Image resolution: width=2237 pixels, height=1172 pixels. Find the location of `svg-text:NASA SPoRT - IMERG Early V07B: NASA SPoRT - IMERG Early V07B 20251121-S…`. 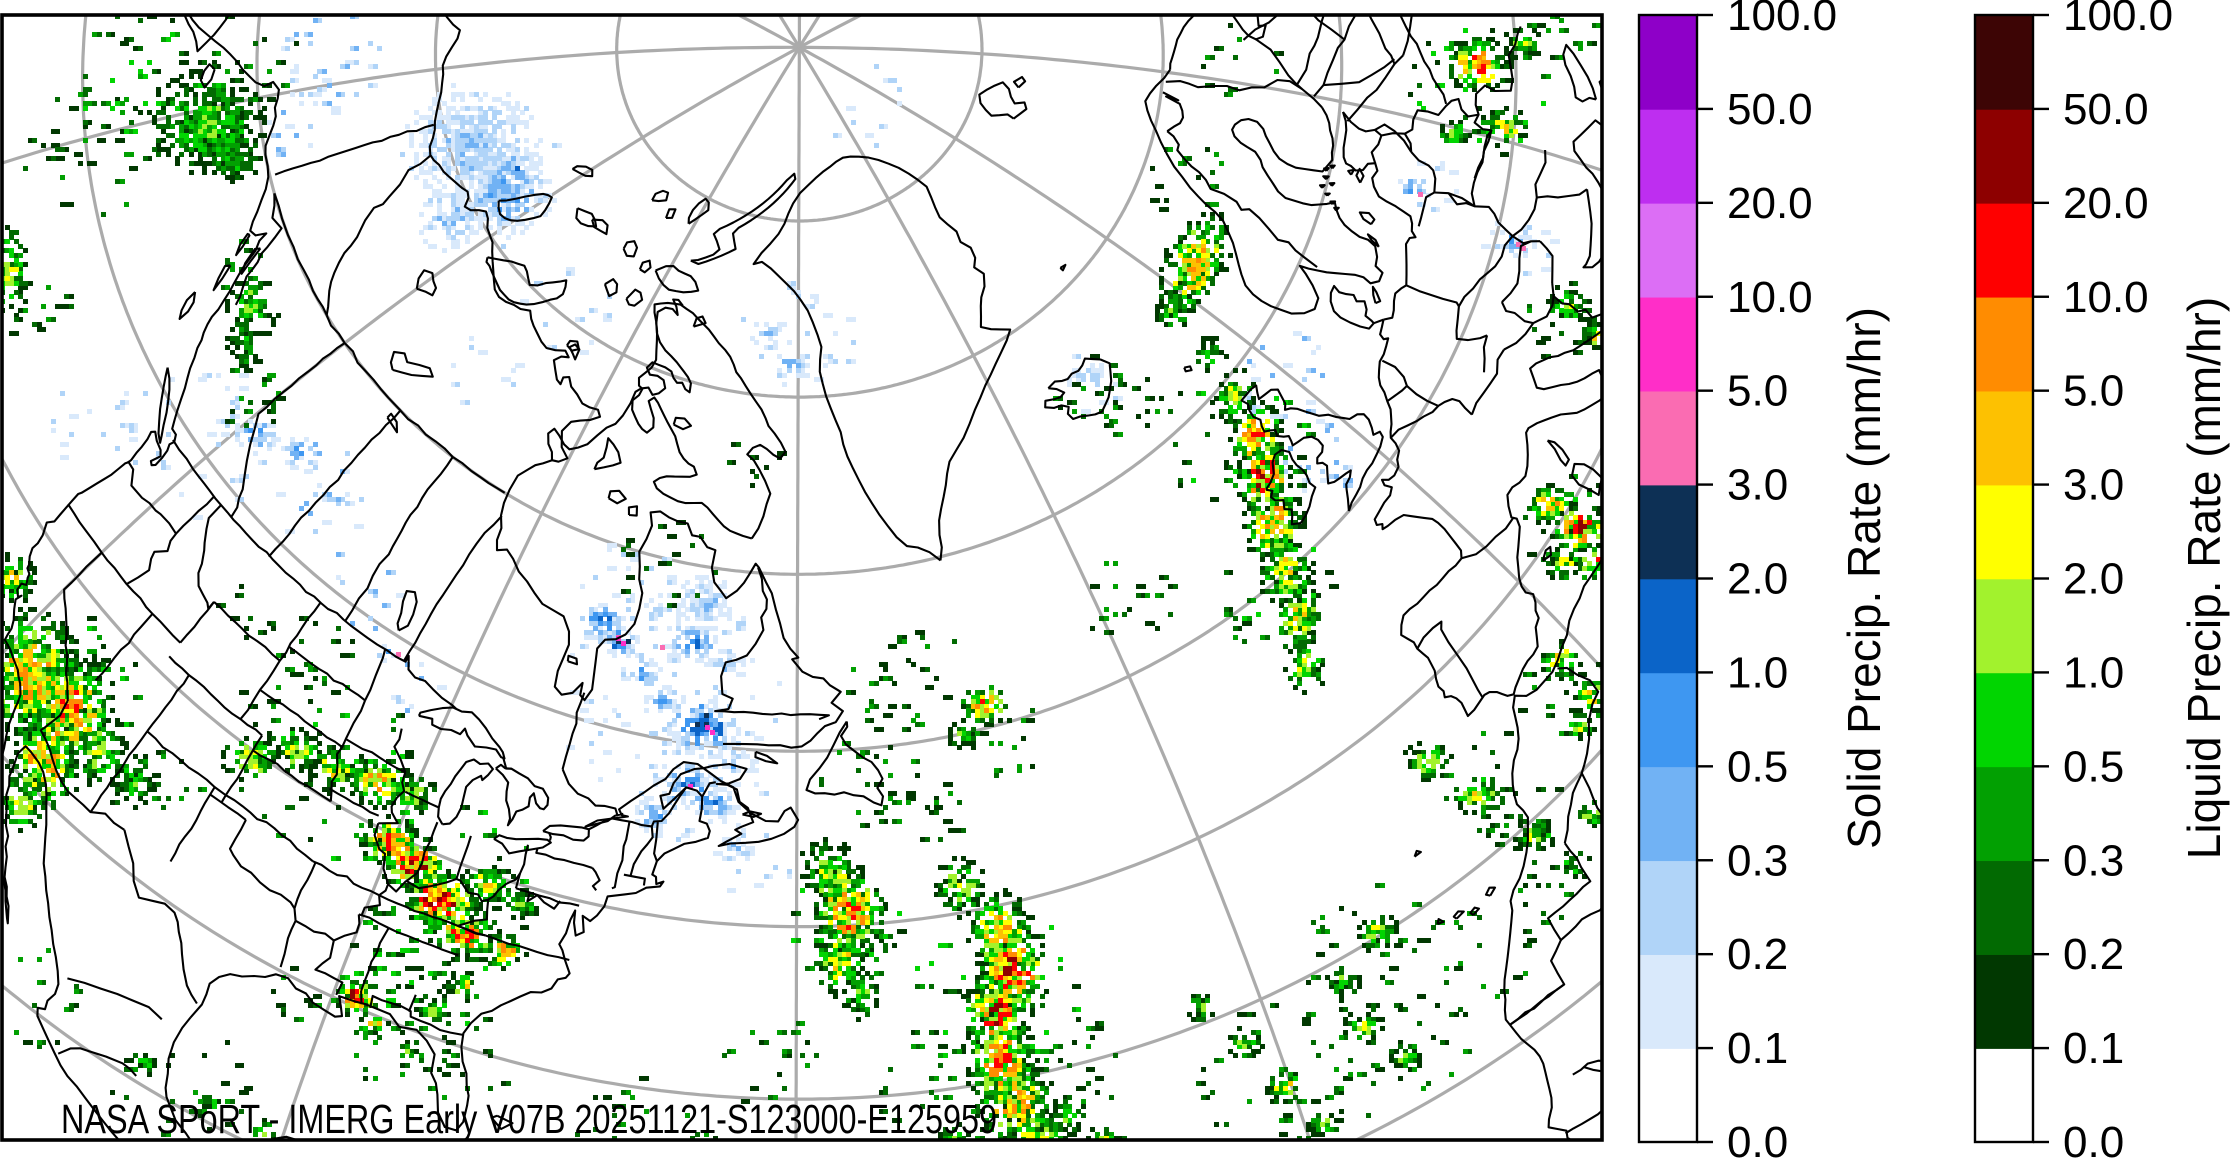

svg-text:NASA SPoRT - IMERG Early V07B: NASA SPoRT - IMERG Early V07B 20251121-S… is located at coordinates (529, 1119).